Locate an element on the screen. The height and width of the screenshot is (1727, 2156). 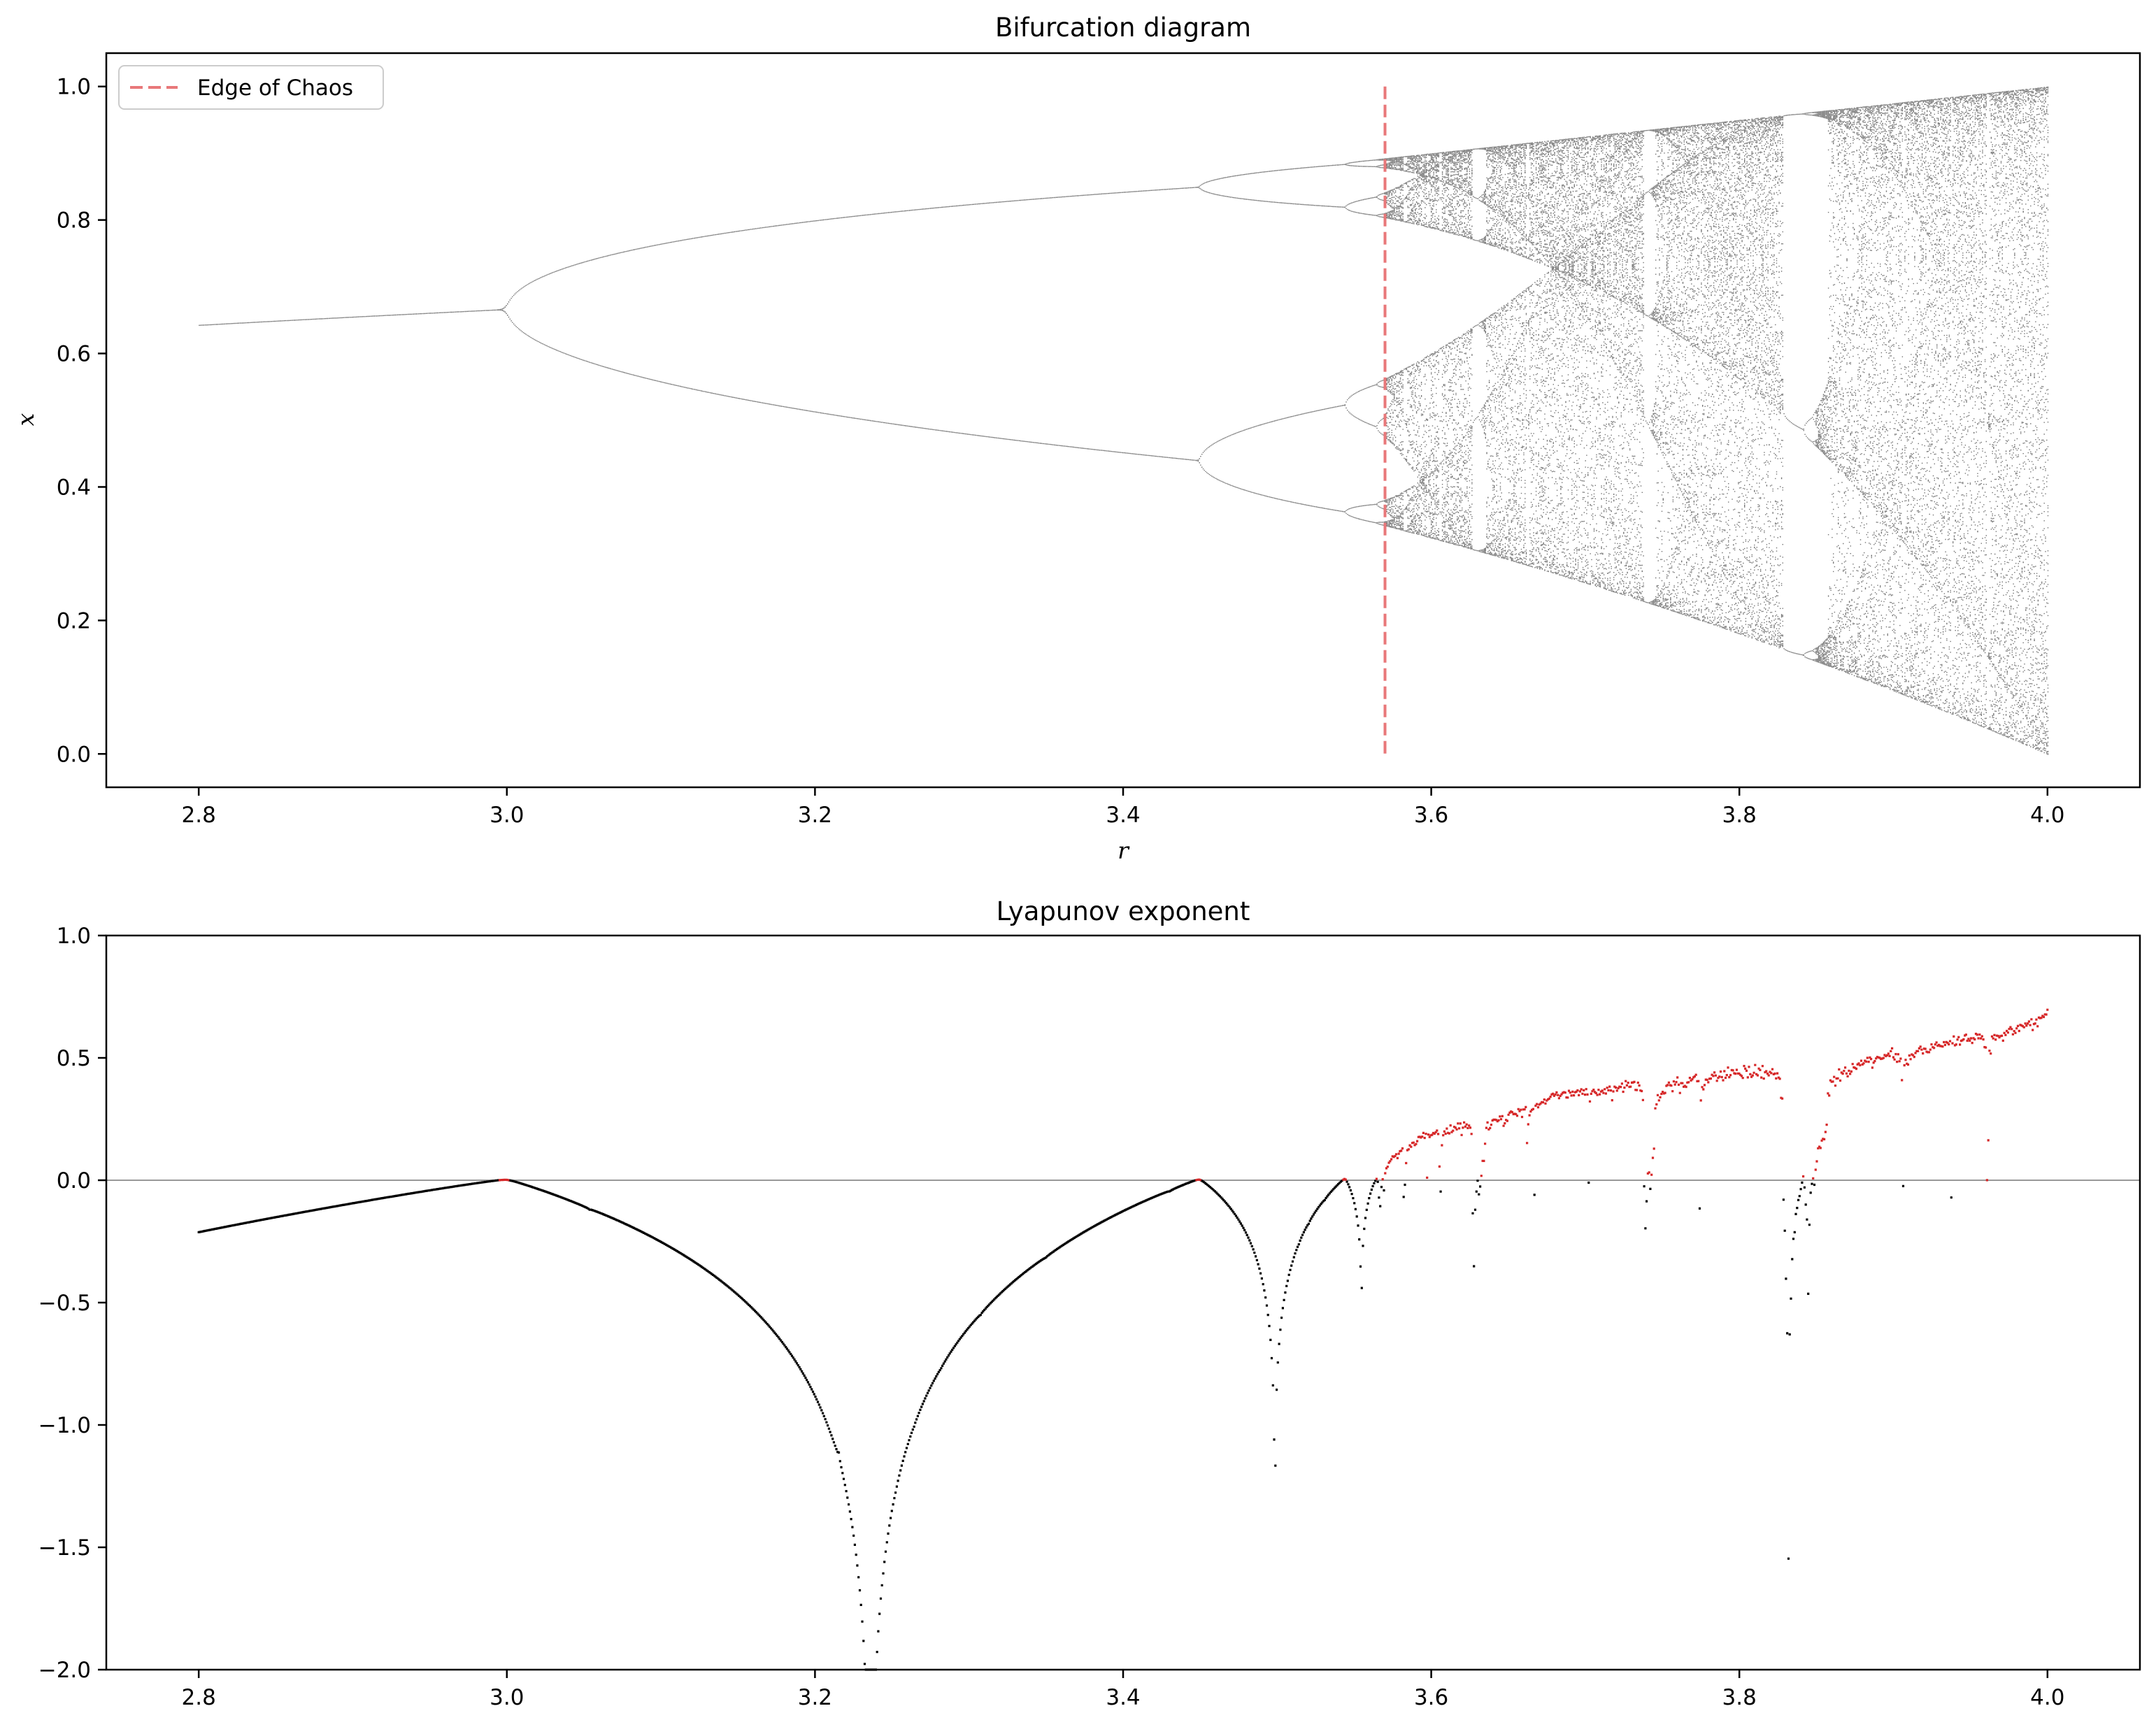
bifurcation-legend: Edge of Chaos is located at coordinates (251, 87).